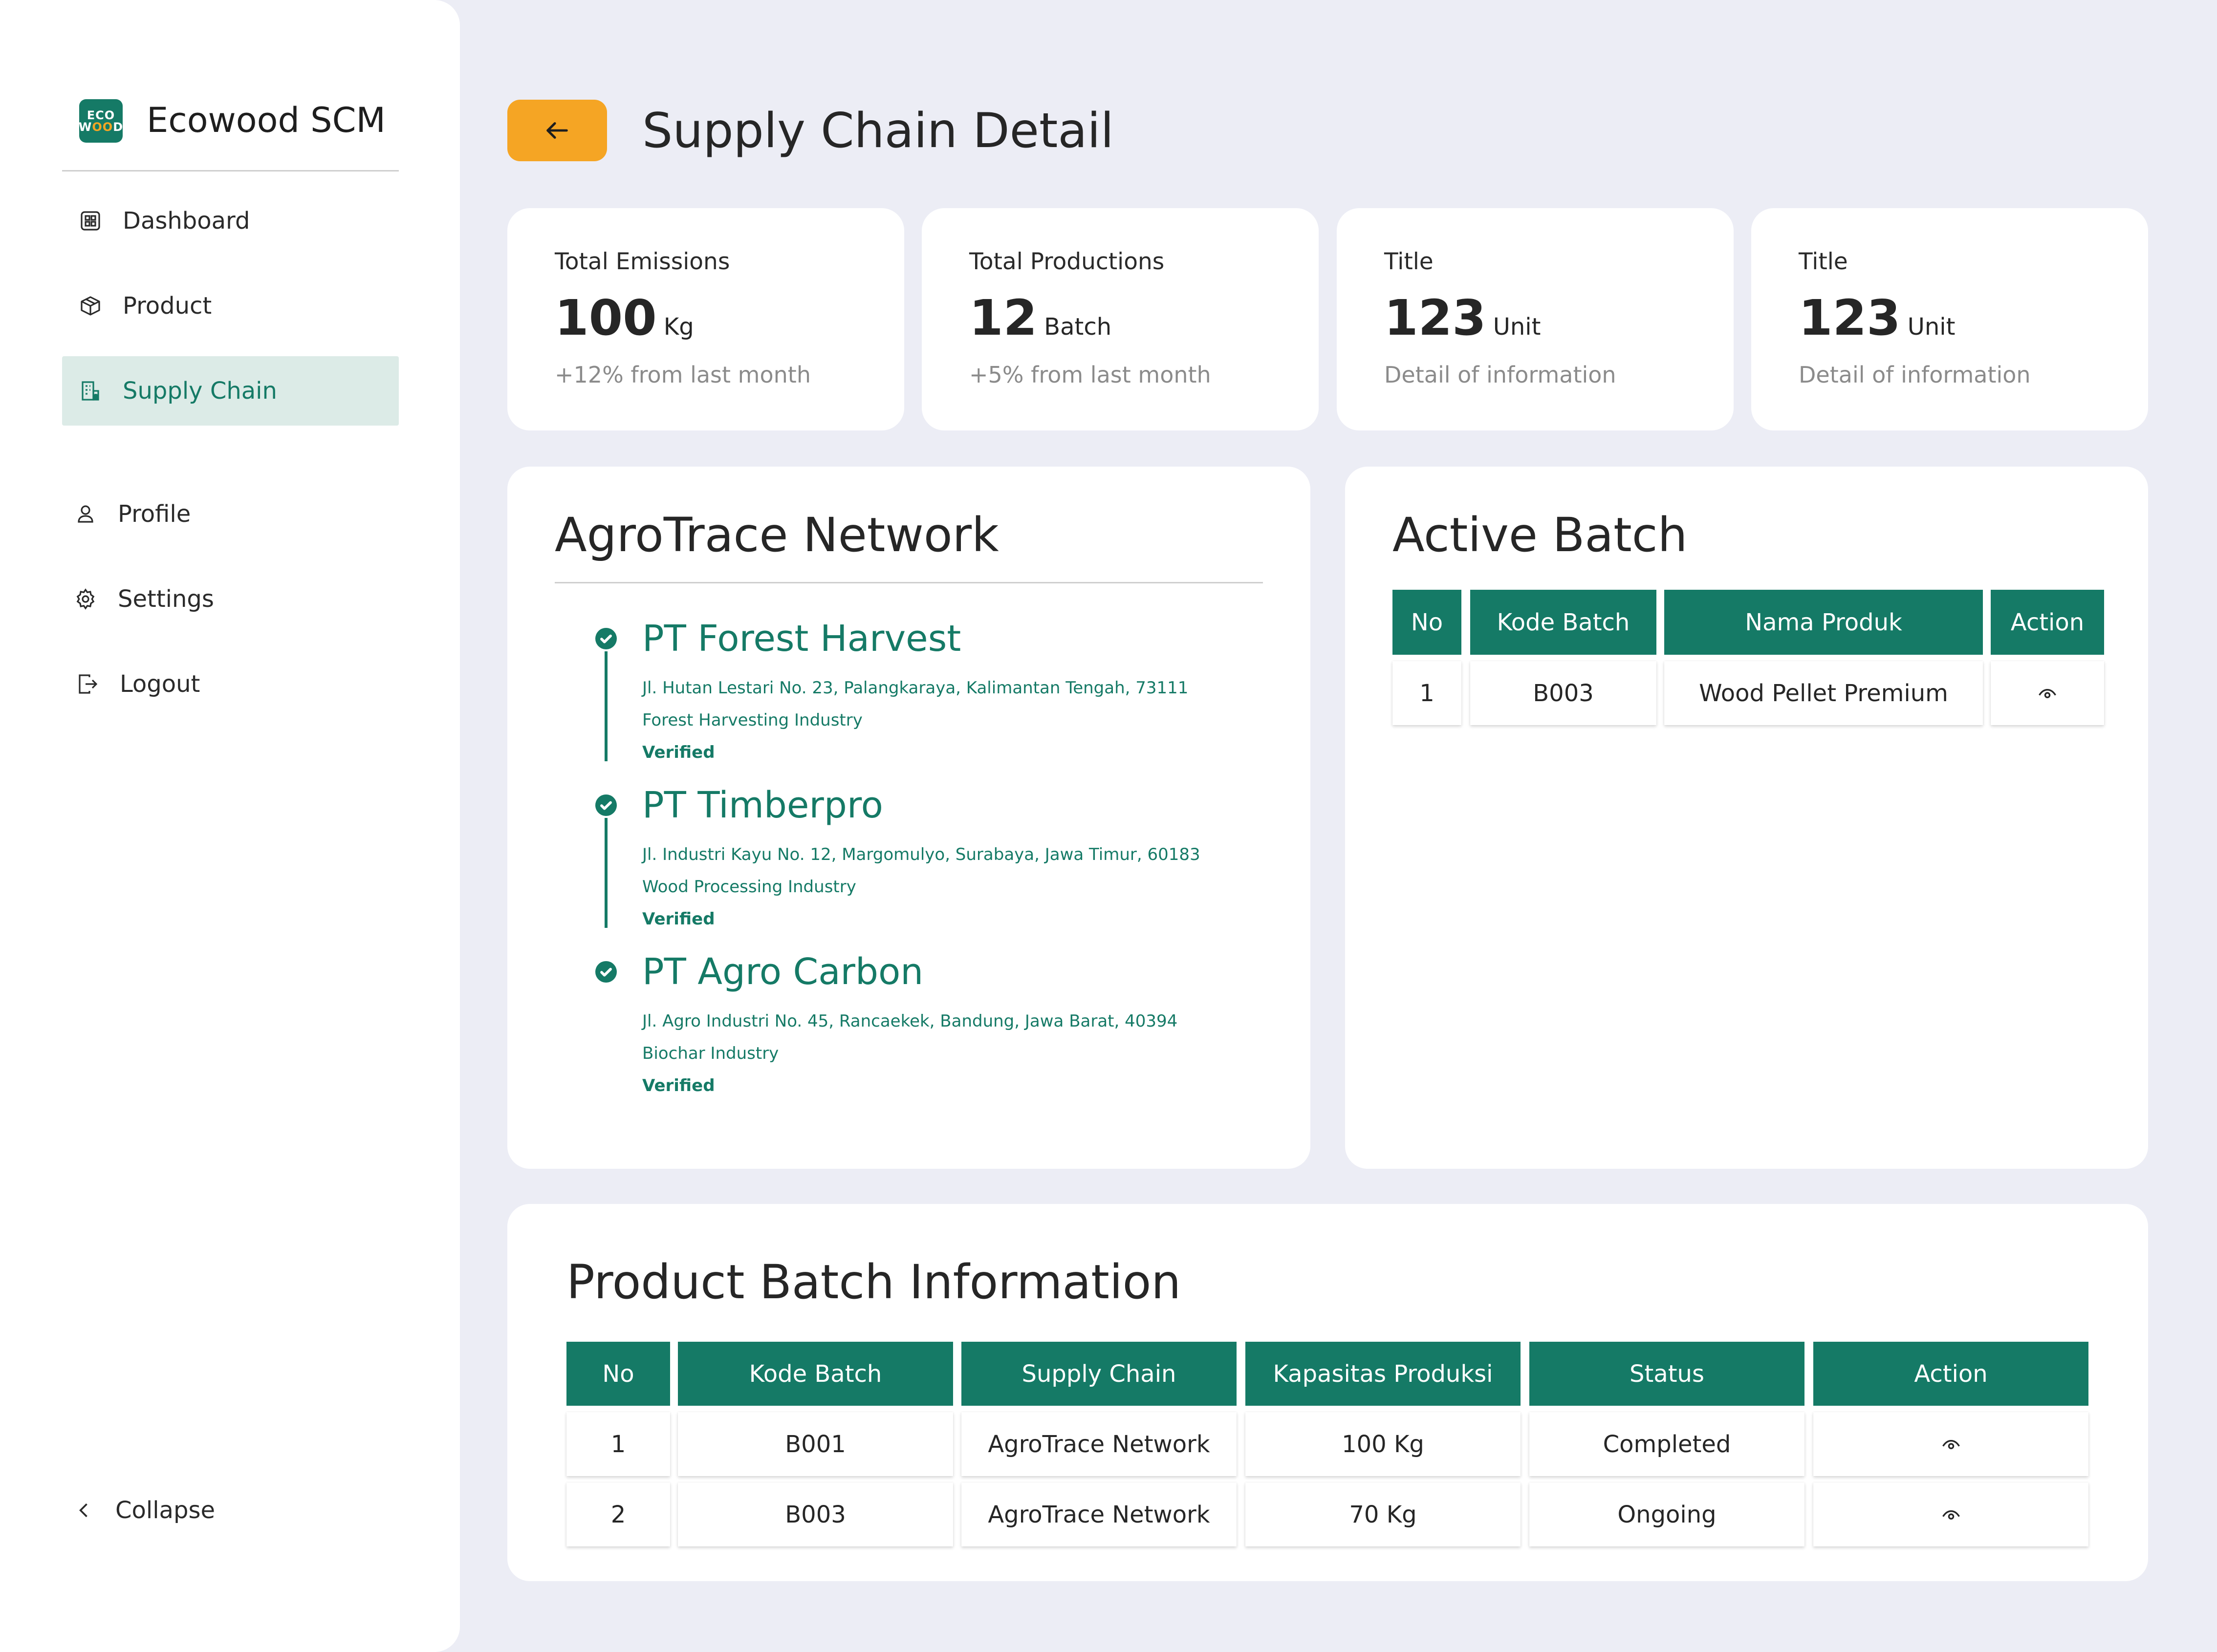  I want to click on sidebar-item-label: Supply Chain, so click(200, 391).